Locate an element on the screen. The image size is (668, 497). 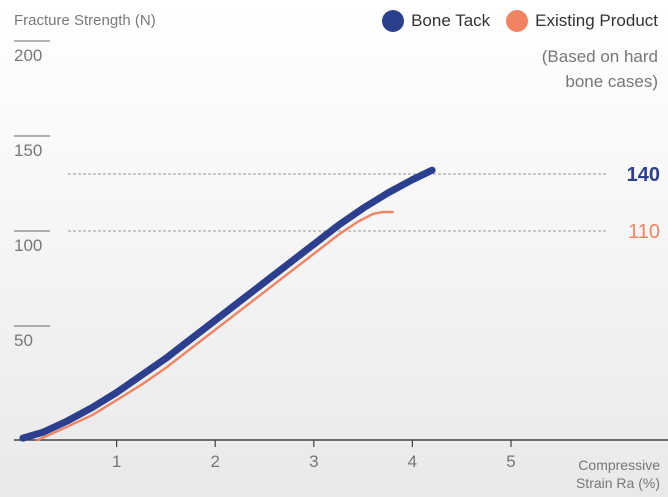
note-line-1: (Based on hard is located at coordinates (599, 56).